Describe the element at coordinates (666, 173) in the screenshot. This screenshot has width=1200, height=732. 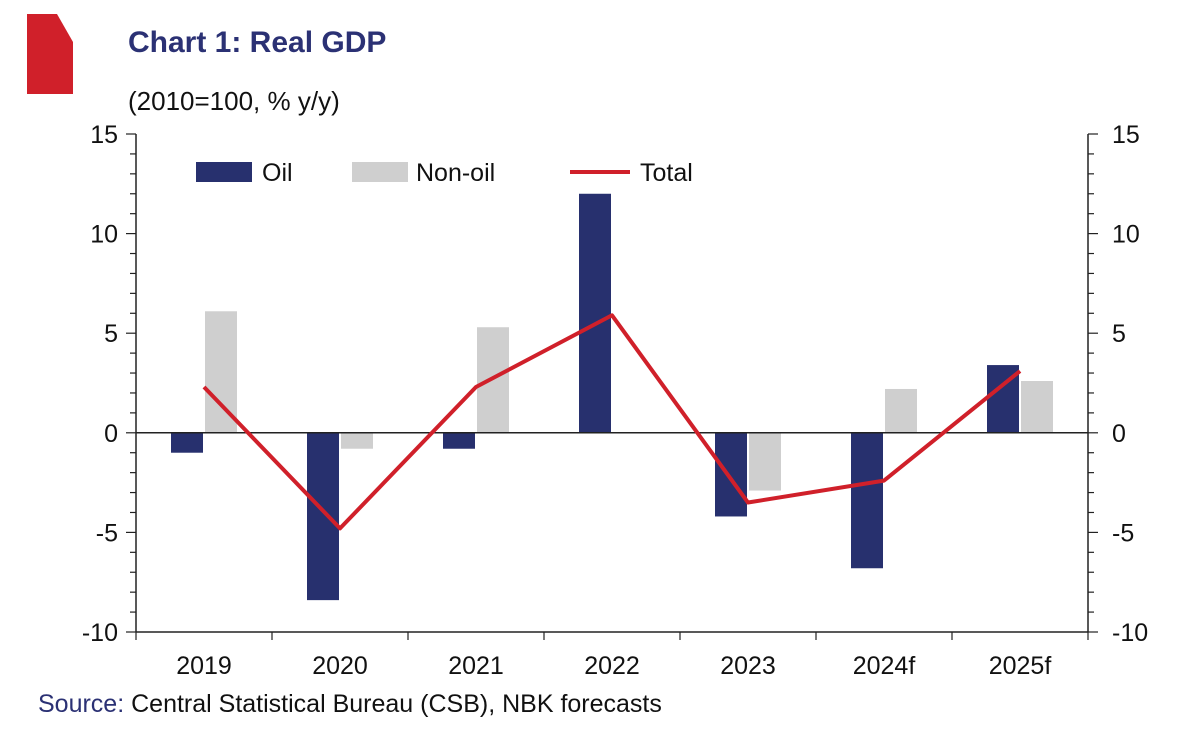
I see `legend-label-total: Total` at that location.